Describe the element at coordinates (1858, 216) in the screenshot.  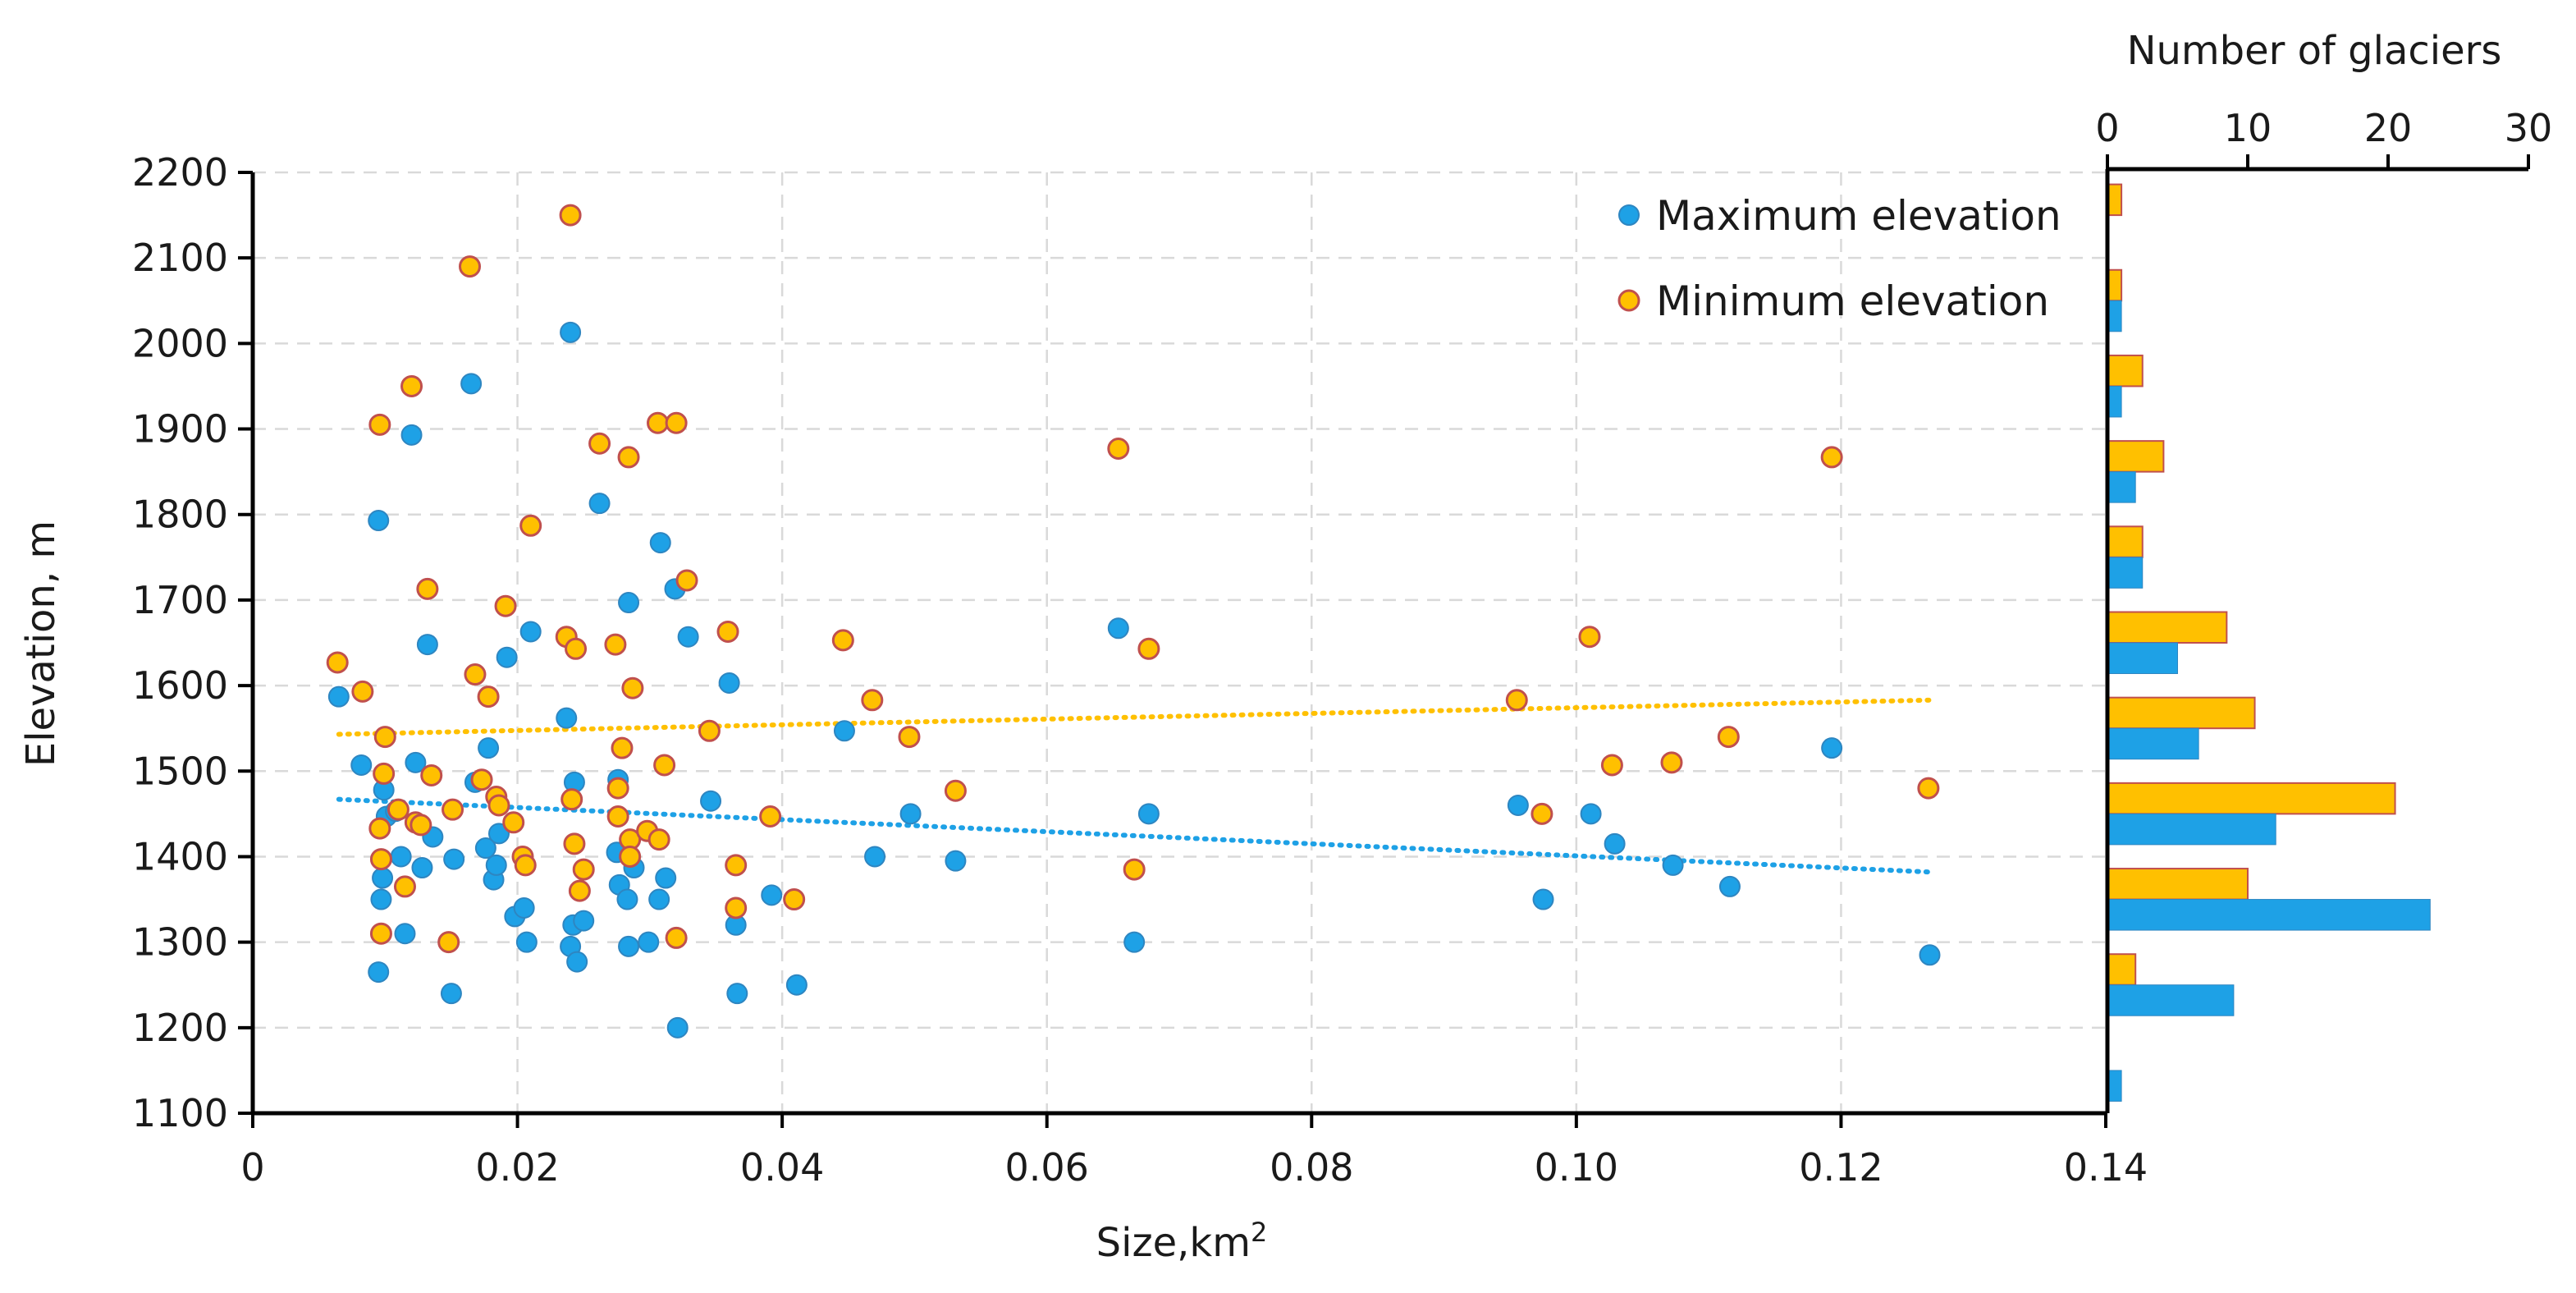
I see `legend-label-maximum: Maximum elevation` at that location.